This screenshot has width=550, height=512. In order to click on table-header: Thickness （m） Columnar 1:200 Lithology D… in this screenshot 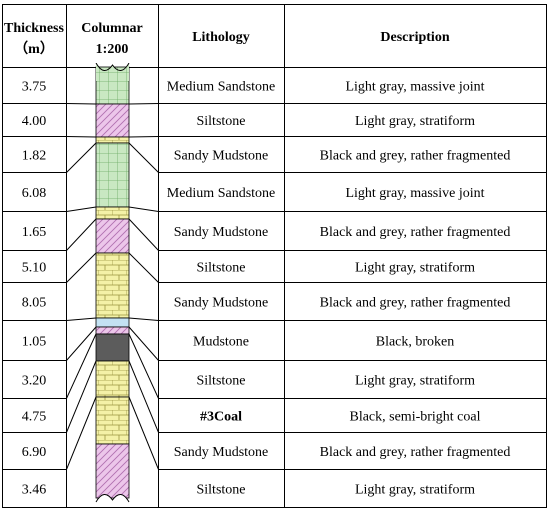, I will do `click(227, 39)`.